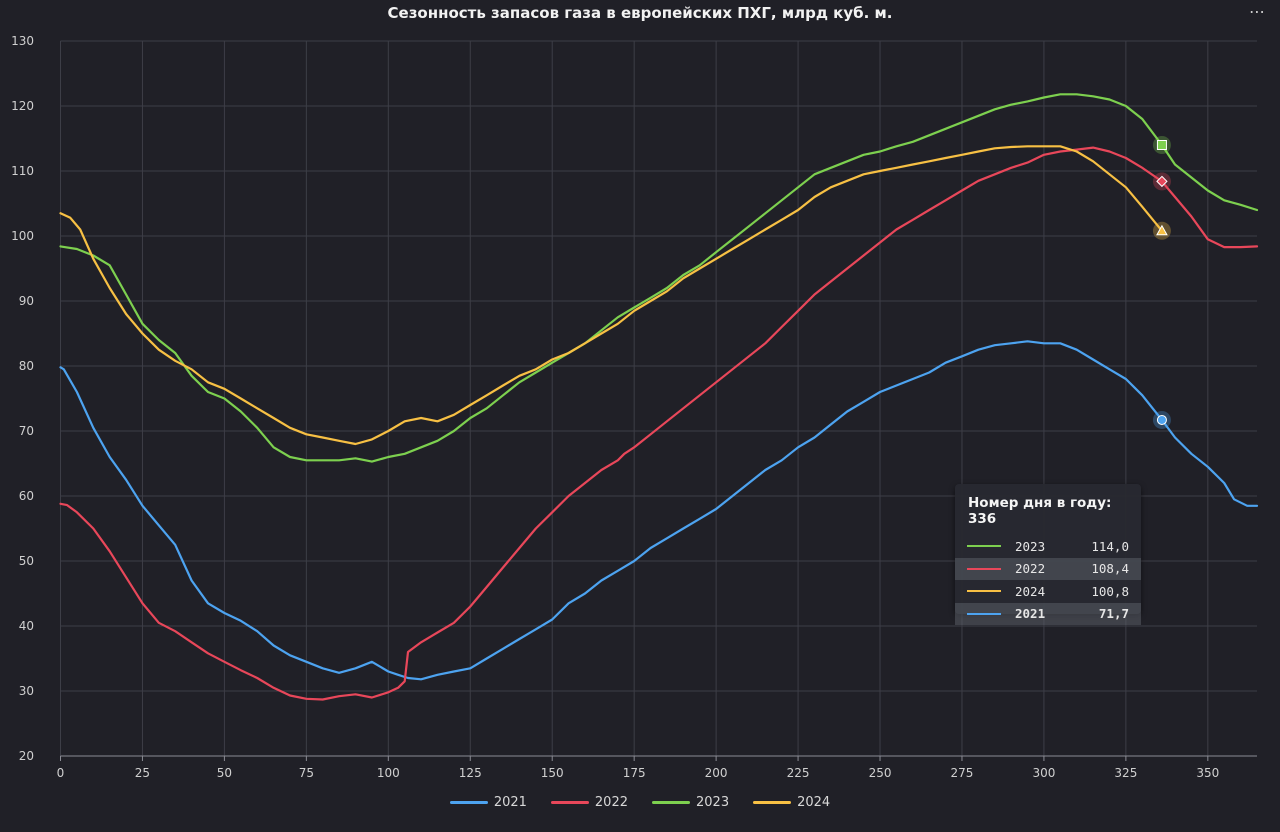 The width and height of the screenshot is (1280, 832). What do you see at coordinates (713, 802) in the screenshot?
I see `legend-label: 2023` at bounding box center [713, 802].